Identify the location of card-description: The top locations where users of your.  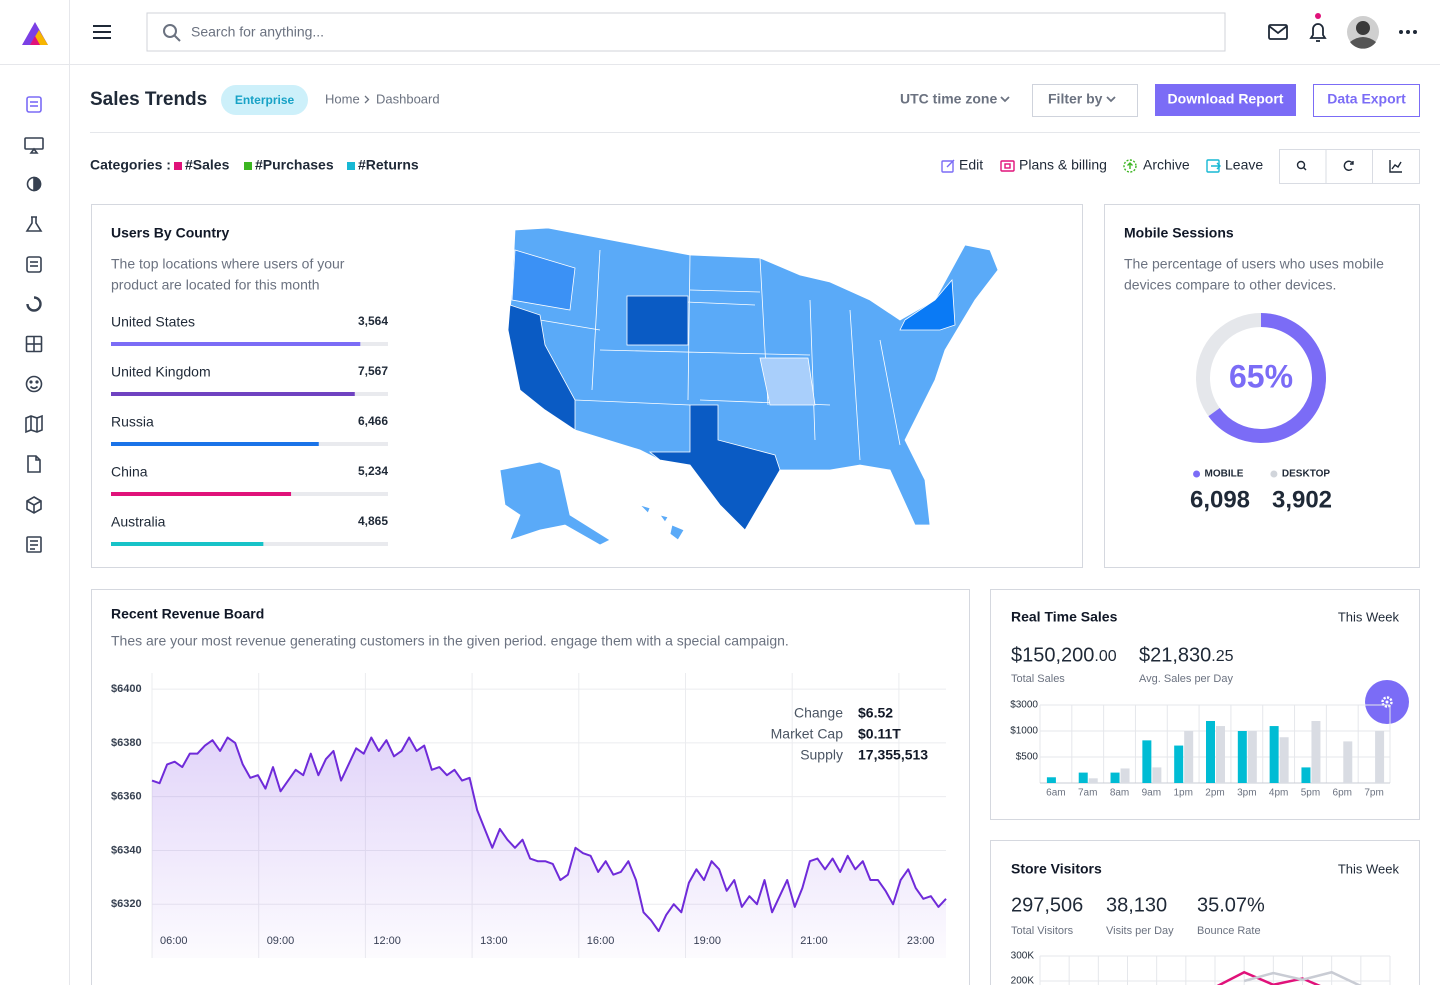
(228, 264).